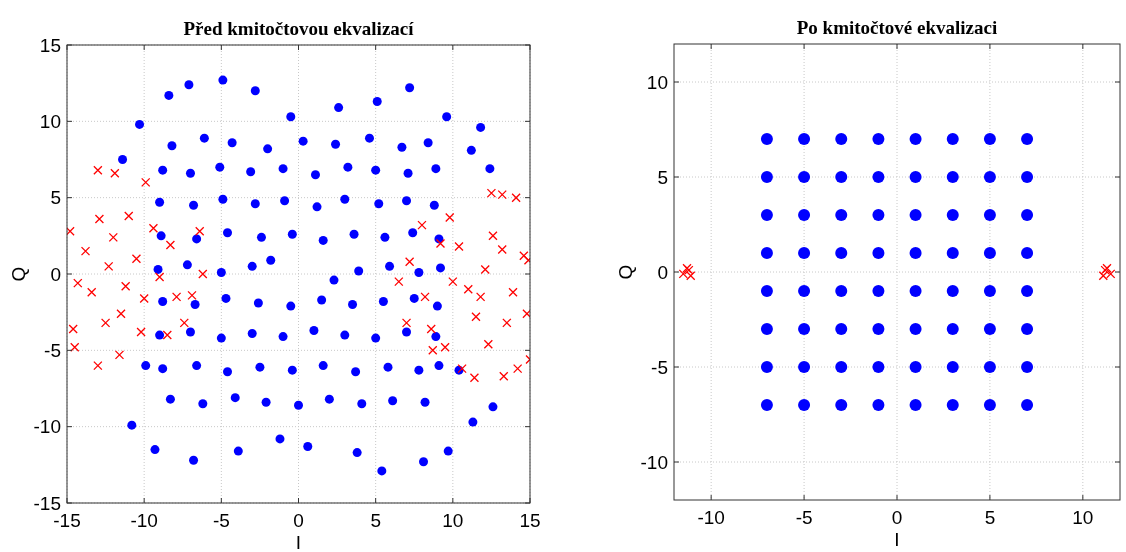  What do you see at coordinates (47, 503) in the screenshot?
I see `y-tick-label: -15` at bounding box center [47, 503].